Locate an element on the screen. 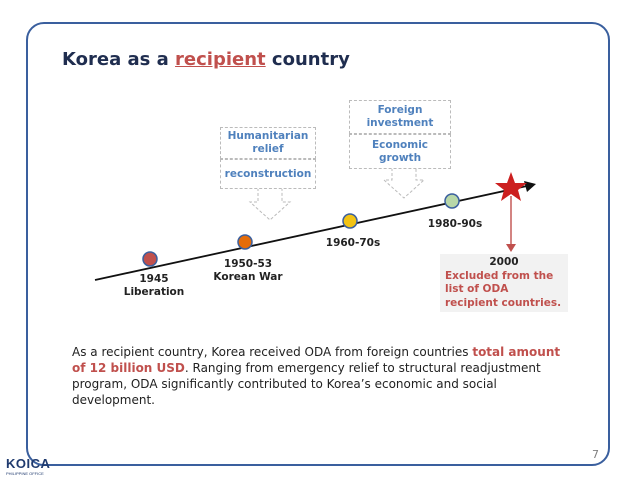 The height and width of the screenshot is (479, 638). callout-humanitarian-relief: Humanitarian relief is located at coordinates (268, 143).